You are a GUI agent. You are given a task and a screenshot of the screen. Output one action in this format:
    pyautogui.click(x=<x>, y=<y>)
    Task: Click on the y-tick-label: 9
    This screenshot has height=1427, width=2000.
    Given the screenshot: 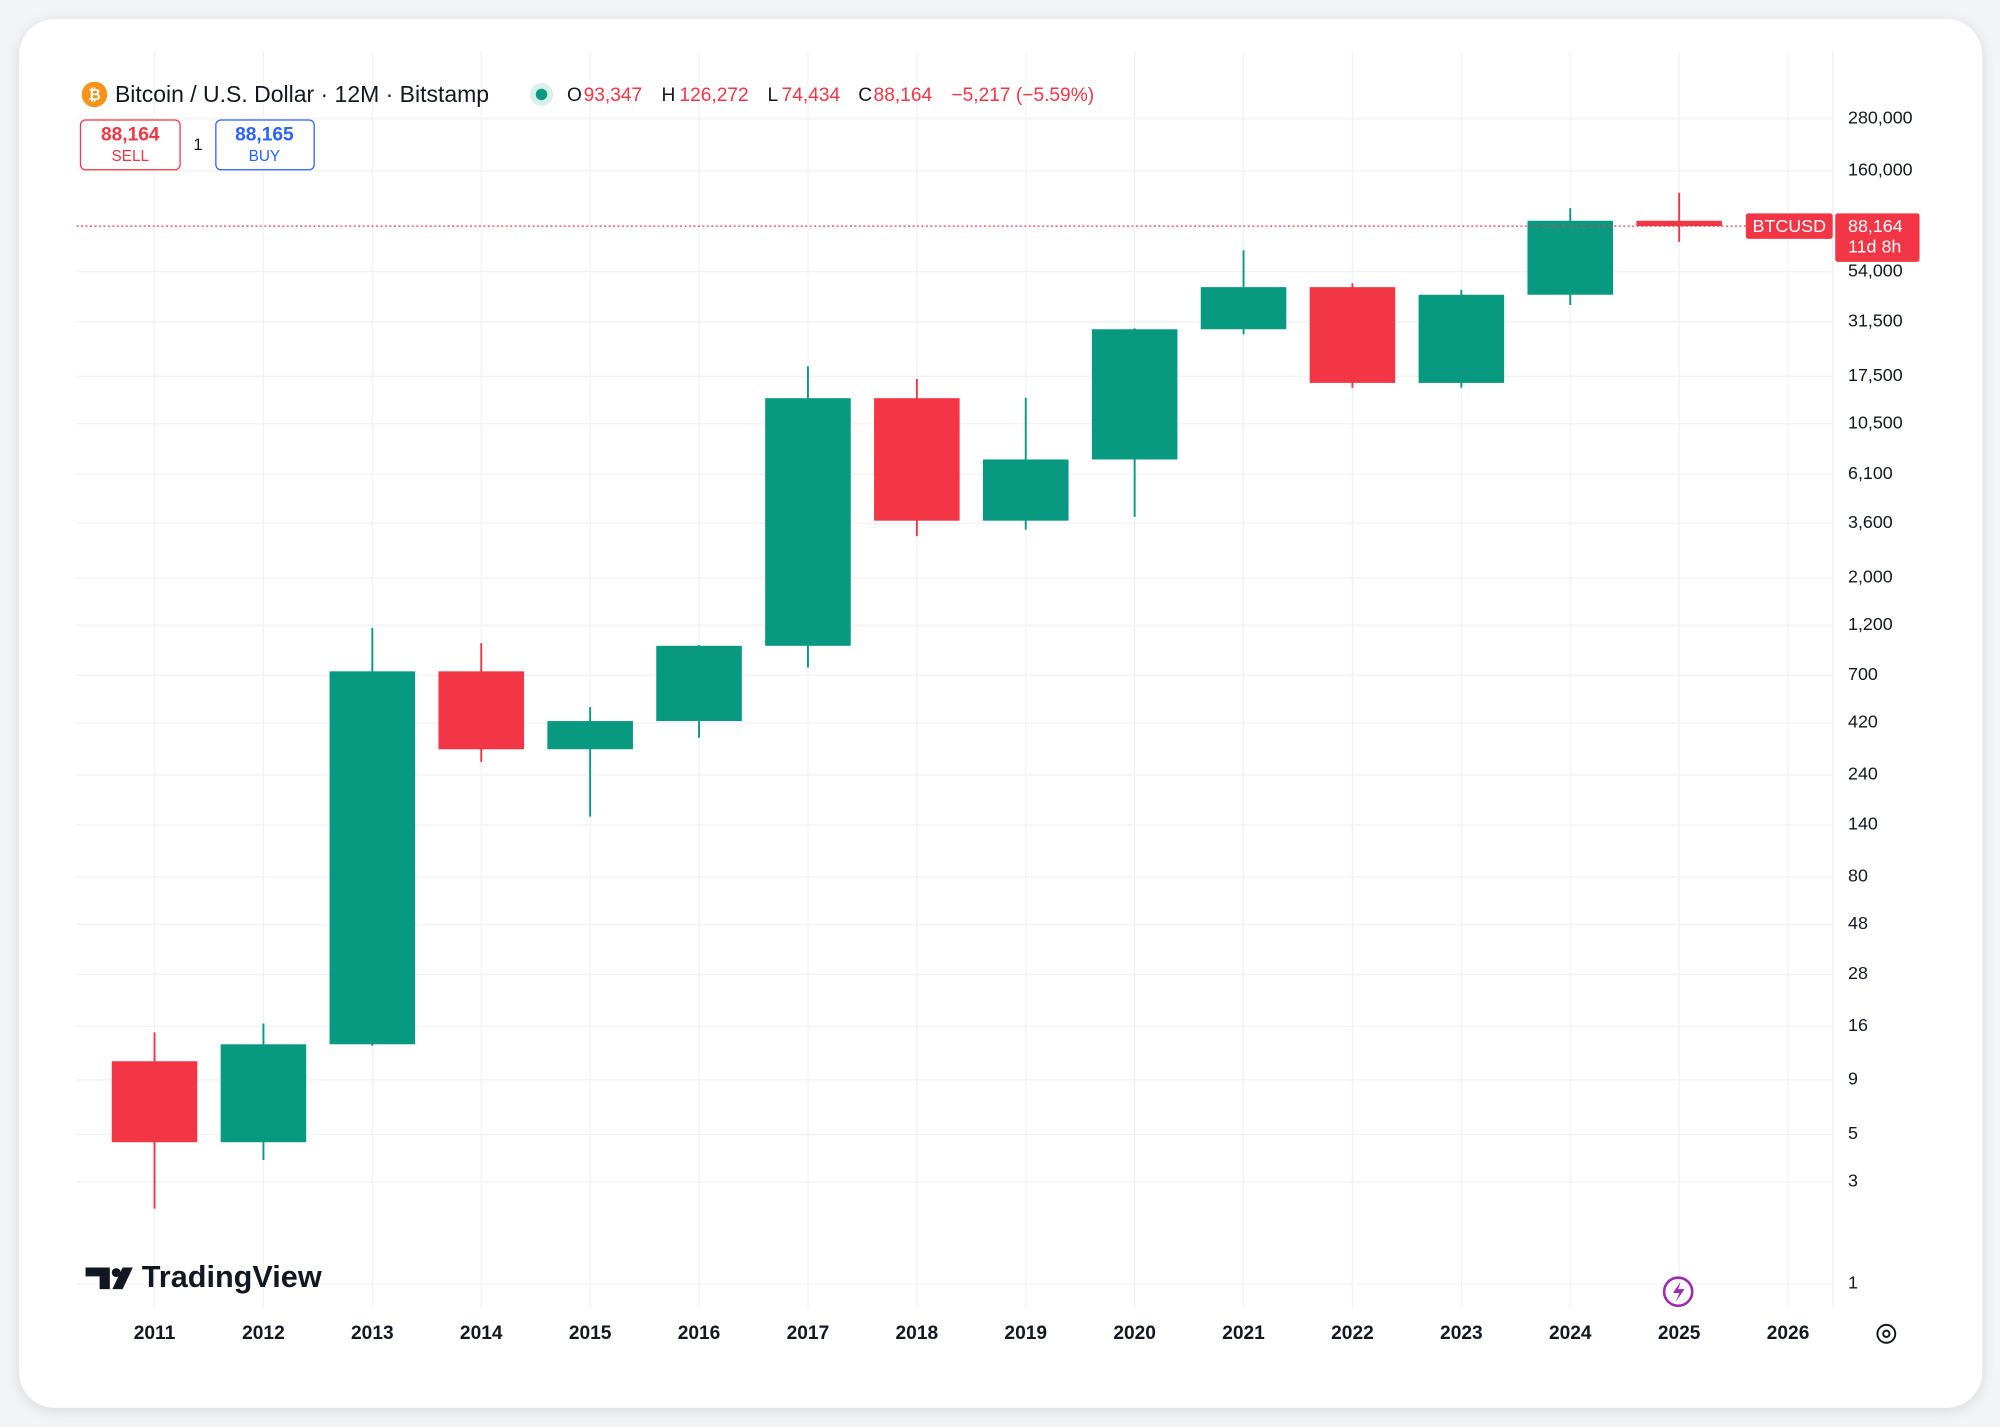 What is the action you would take?
    pyautogui.click(x=1853, y=1079)
    